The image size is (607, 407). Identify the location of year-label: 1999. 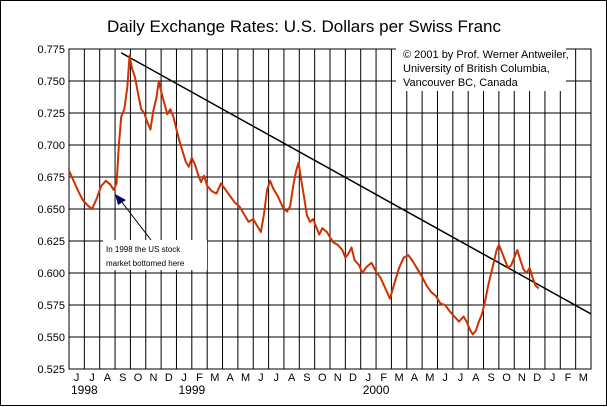
(191, 390).